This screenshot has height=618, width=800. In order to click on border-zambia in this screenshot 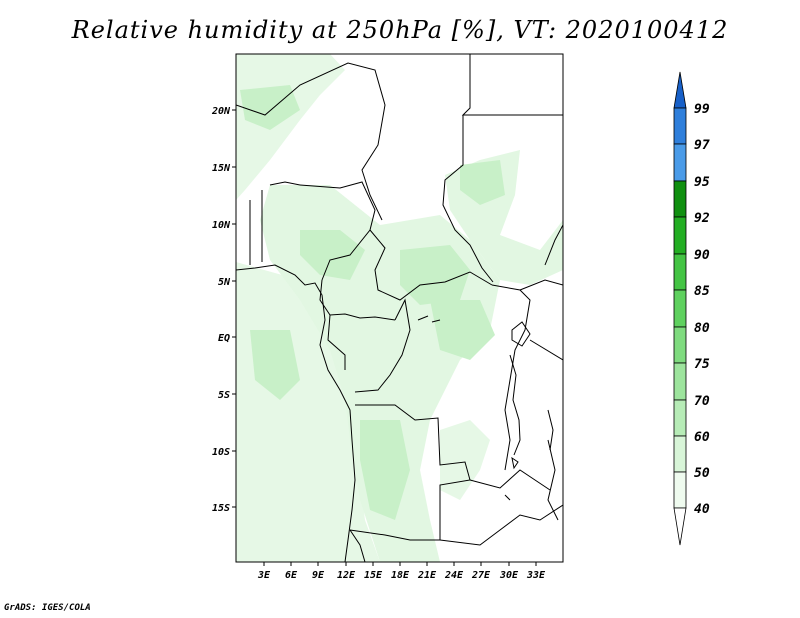, I will do `click(510, 480)`.